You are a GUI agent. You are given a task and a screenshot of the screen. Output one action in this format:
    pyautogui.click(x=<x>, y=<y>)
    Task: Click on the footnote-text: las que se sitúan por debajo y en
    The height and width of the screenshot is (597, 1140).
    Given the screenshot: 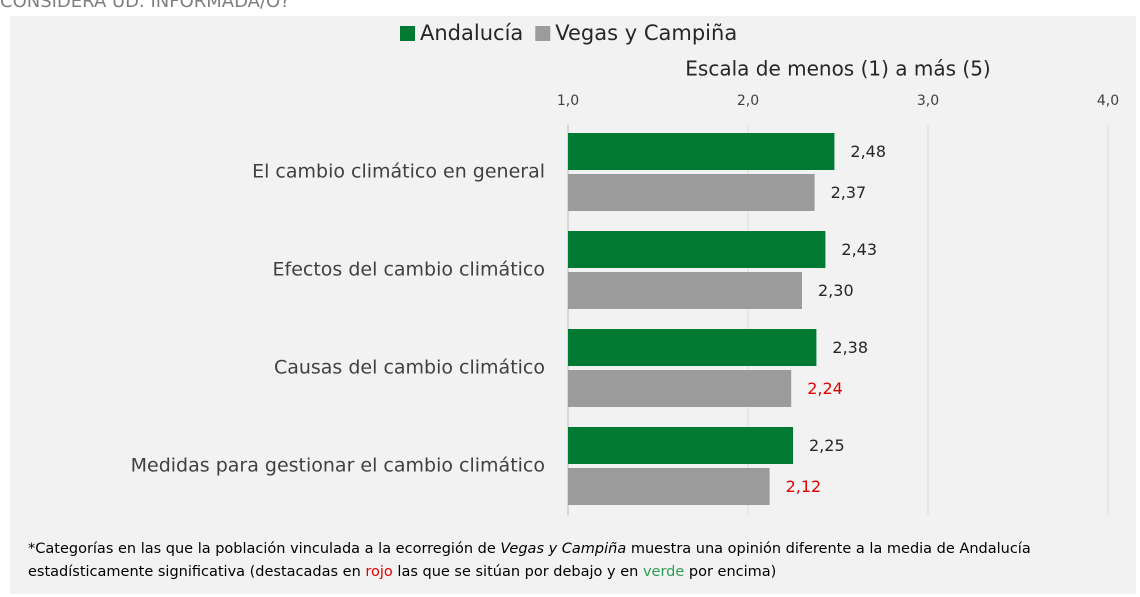 What is the action you would take?
    pyautogui.click(x=517, y=572)
    